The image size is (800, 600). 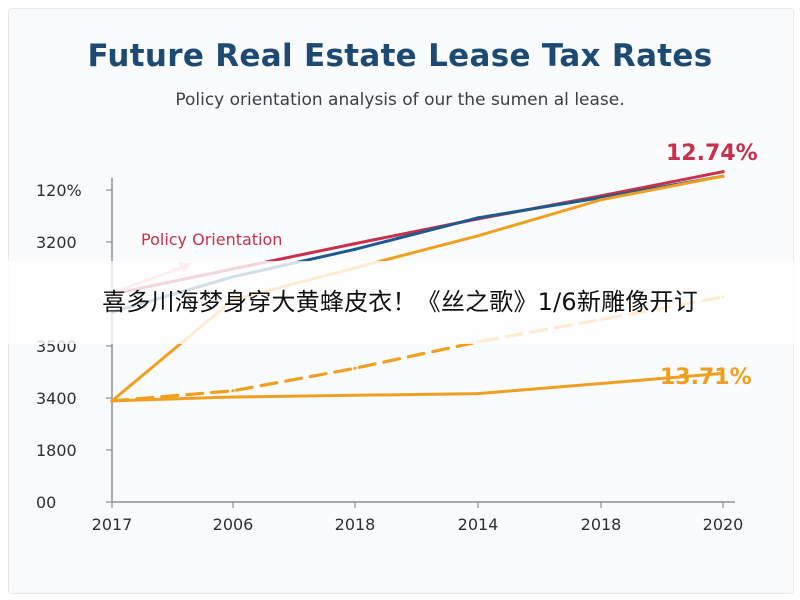 I want to click on y-tick-label: 3200, so click(x=56, y=242).